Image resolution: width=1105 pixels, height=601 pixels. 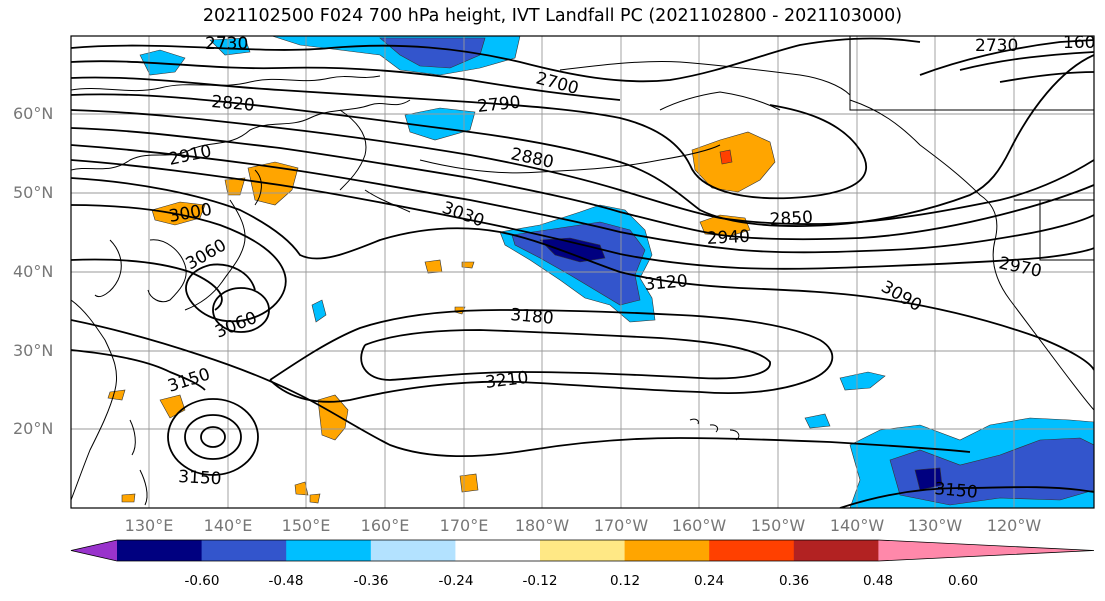 What do you see at coordinates (778, 525) in the screenshot?
I see `lon-label: 150°W` at bounding box center [778, 525].